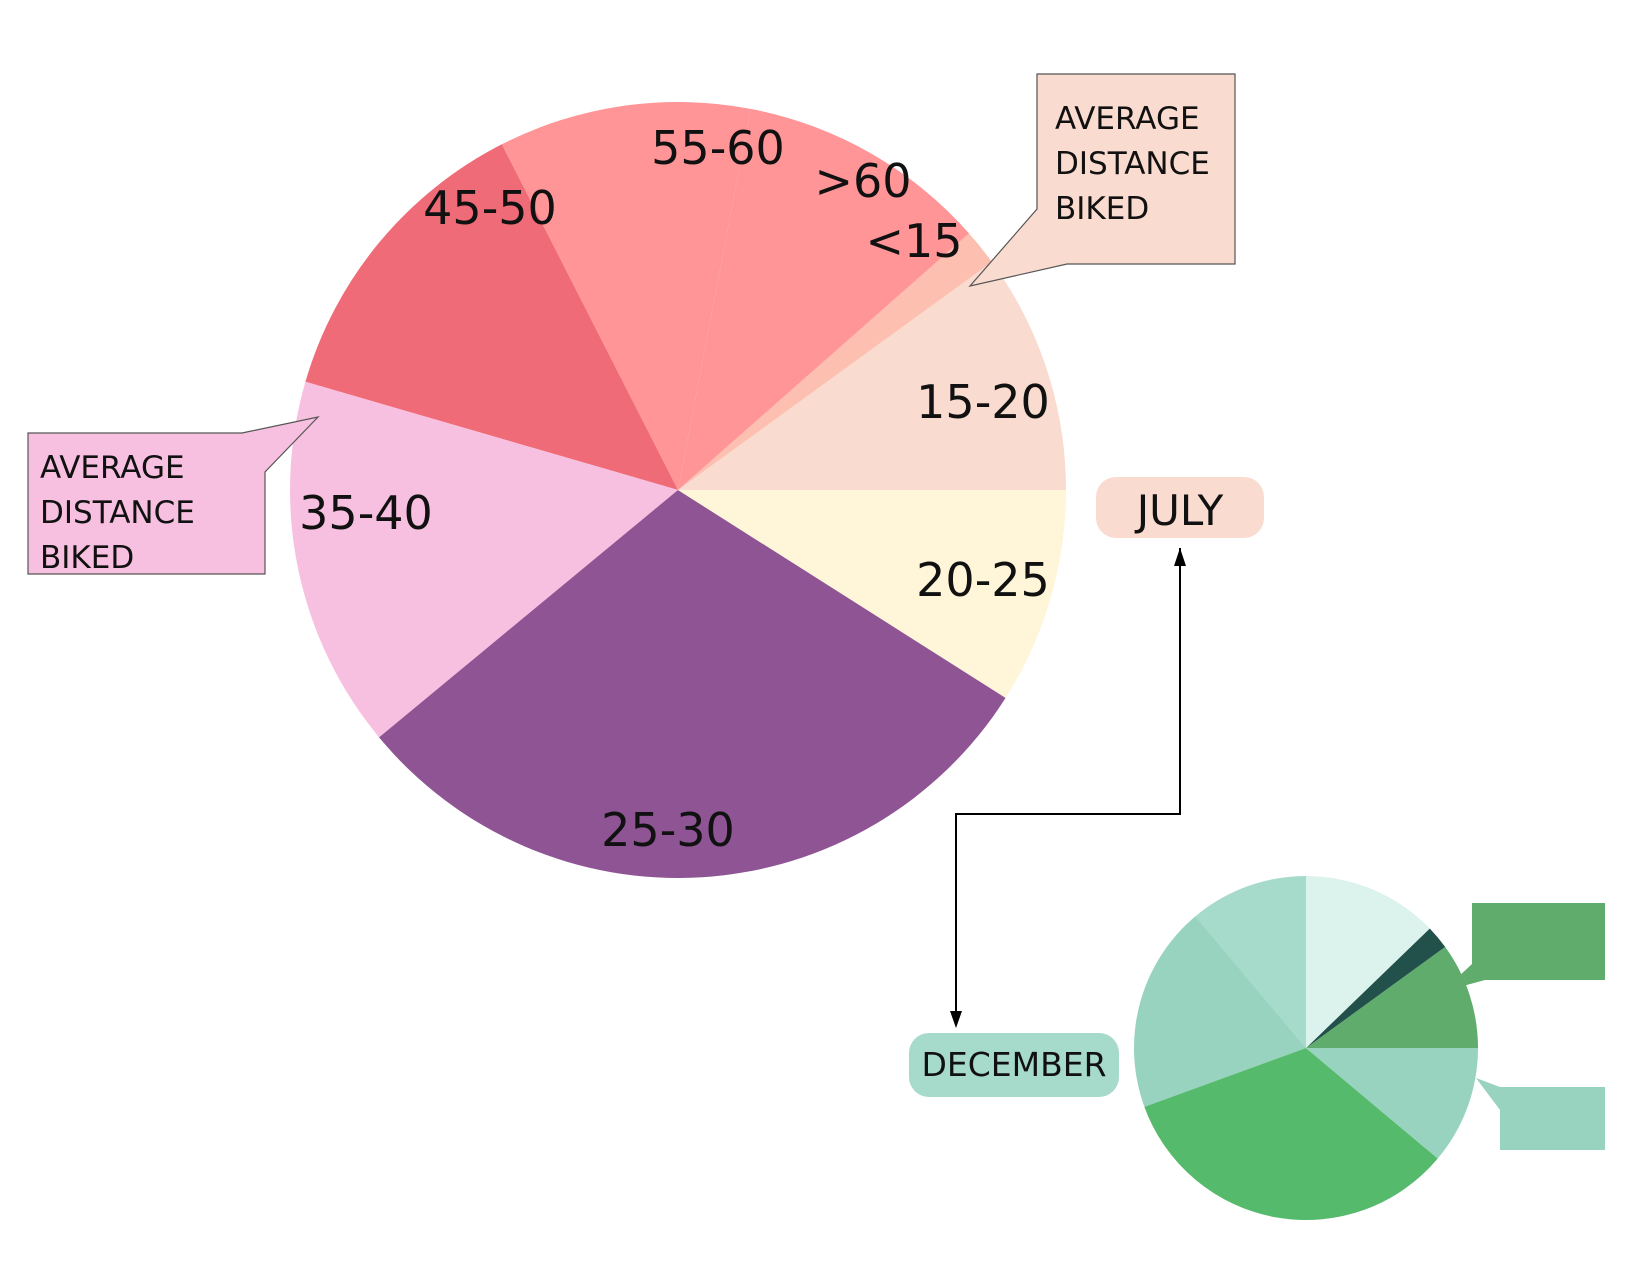  I want to click on december-pie-chart, so click(1305, 1048).